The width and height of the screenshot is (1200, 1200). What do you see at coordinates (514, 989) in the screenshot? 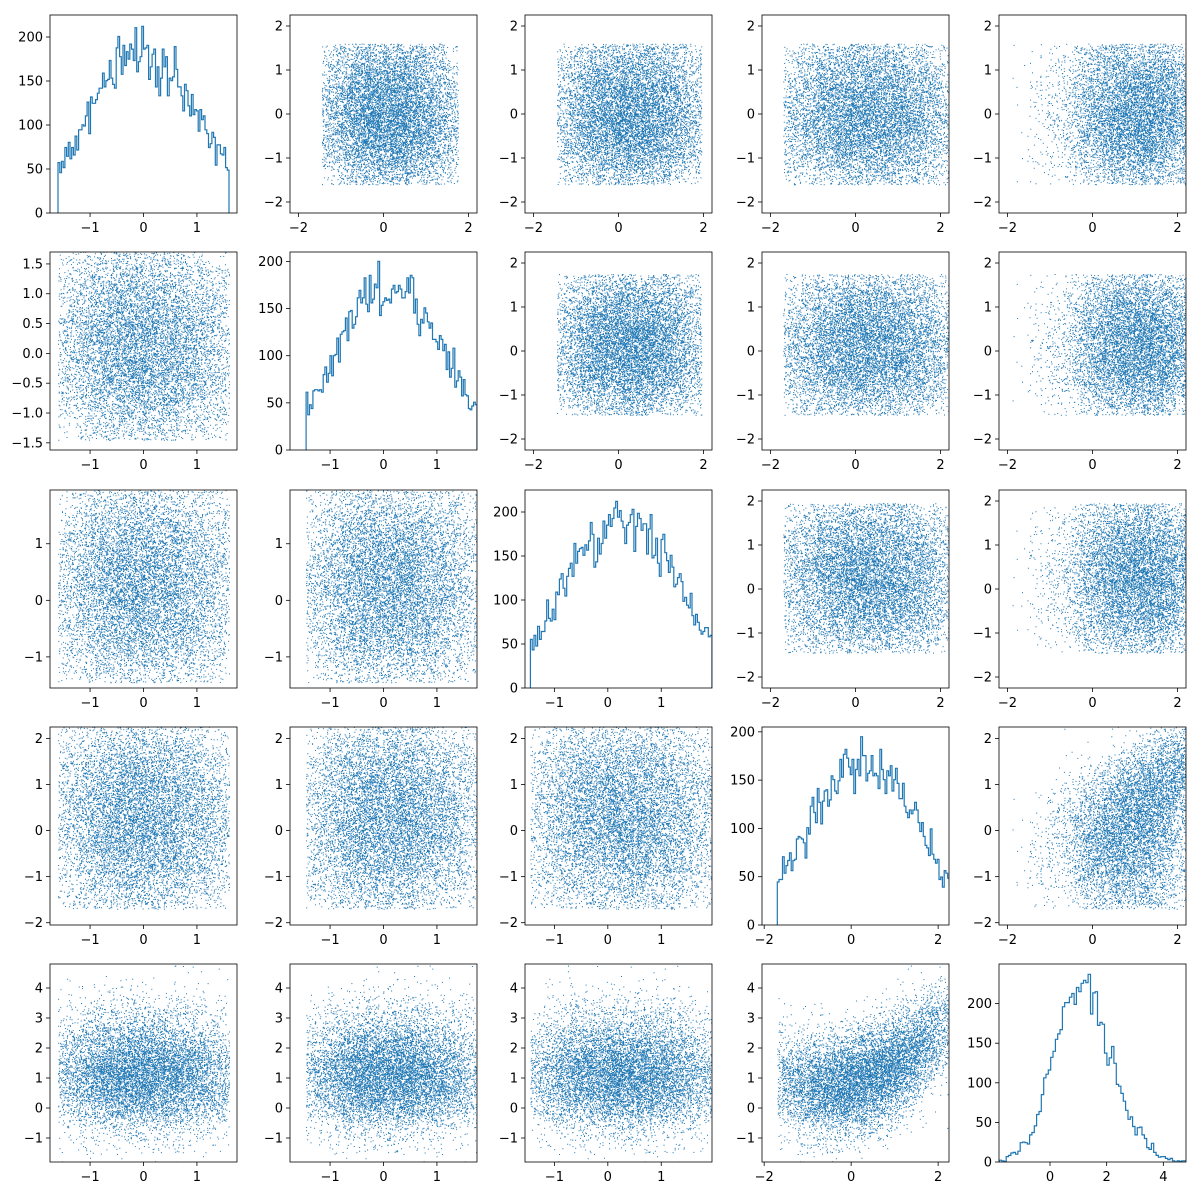
I see `y-tick-label: 4` at bounding box center [514, 989].